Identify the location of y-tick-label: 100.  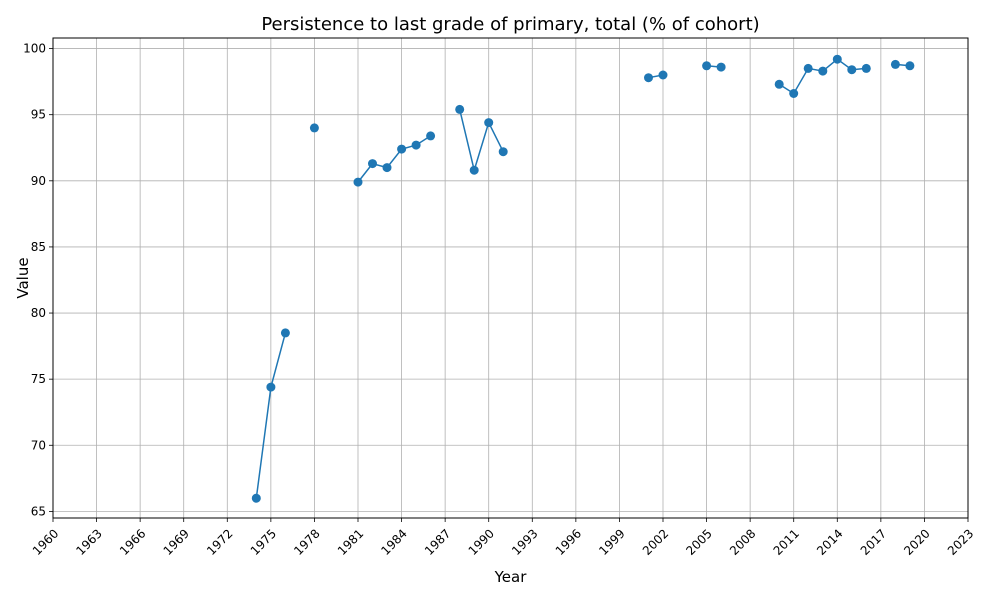
(34, 49).